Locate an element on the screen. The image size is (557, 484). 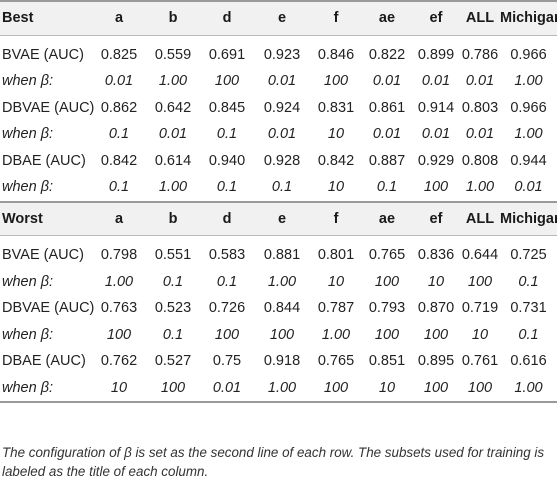
table-cell: 0.881 is located at coordinates (282, 255).